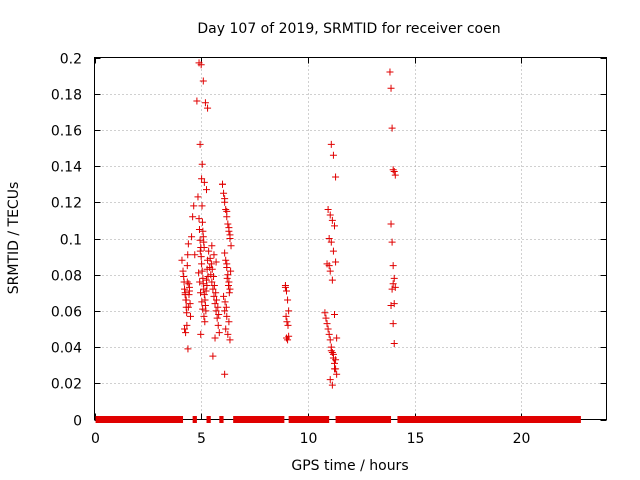 The width and height of the screenshot is (640, 480). I want to click on x-tick-label: 15, so click(416, 439).